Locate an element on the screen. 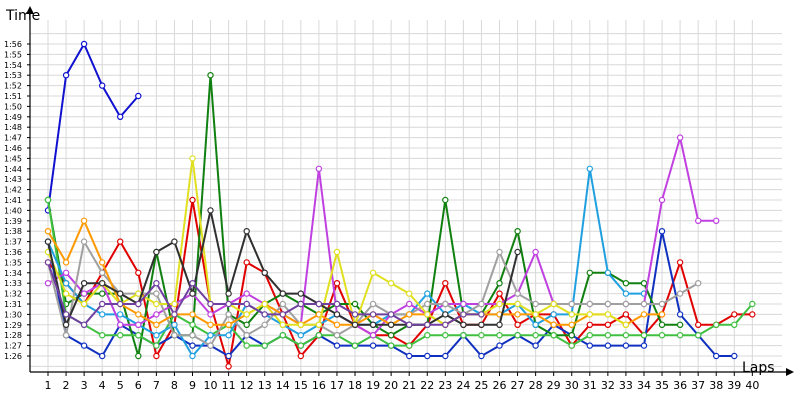 This screenshot has height=400, width=800. x-tick-label: 11 is located at coordinates (229, 385).